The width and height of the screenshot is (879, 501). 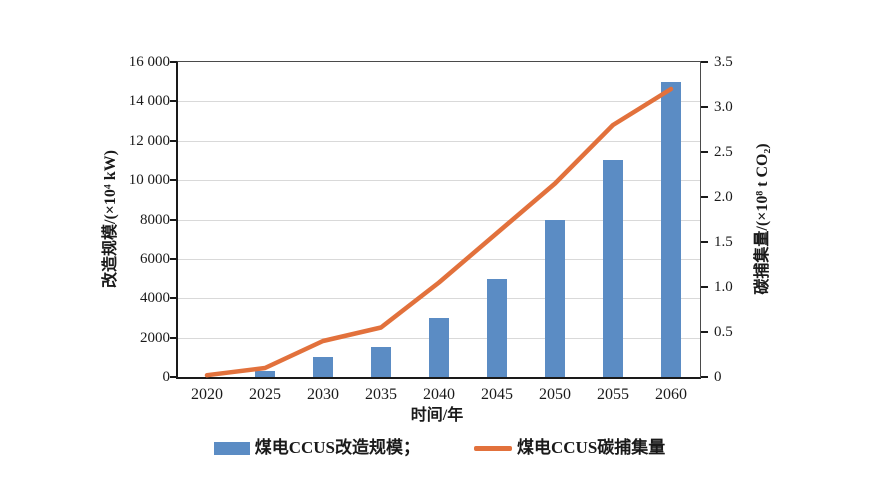 I want to click on left-axis-tick-label: 14 000, so click(x=149, y=101).